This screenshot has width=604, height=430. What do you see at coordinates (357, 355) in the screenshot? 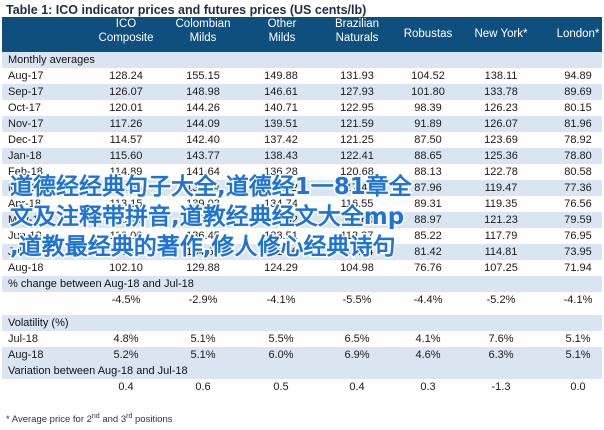
I see `table-cell: 6.9%` at bounding box center [357, 355].